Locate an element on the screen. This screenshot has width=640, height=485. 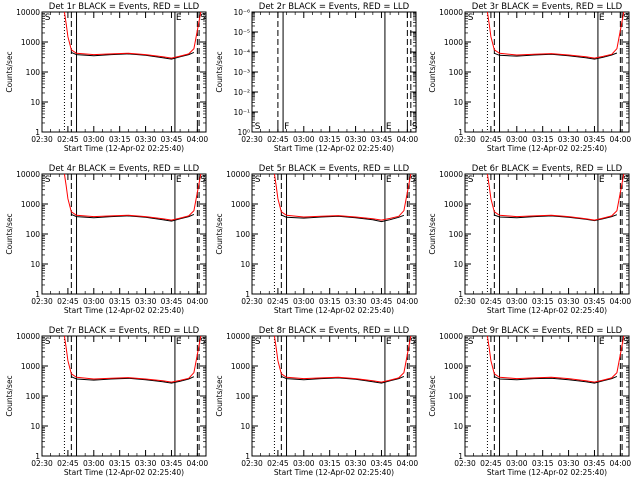
plot-title: Det 8r BLACK = Events, RED = LLD is located at coordinates (334, 331).